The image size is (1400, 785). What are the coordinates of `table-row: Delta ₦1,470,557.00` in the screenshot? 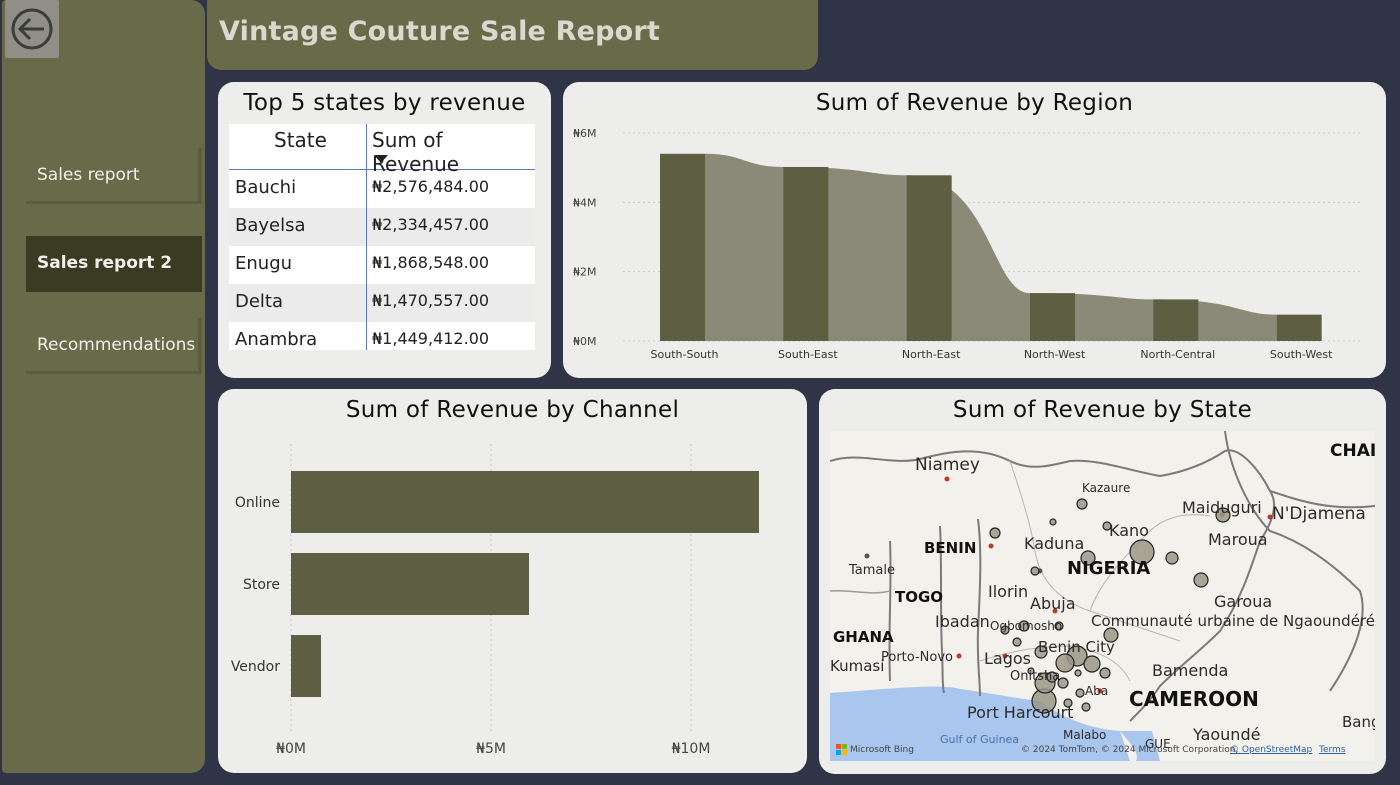 It's located at (382, 303).